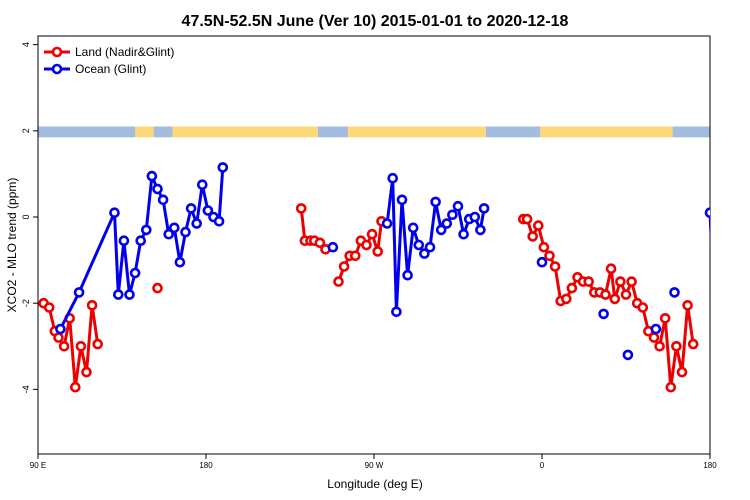 The image size is (750, 500). Describe the element at coordinates (26, 303) in the screenshot. I see `y-tick-label-1: -2` at that location.